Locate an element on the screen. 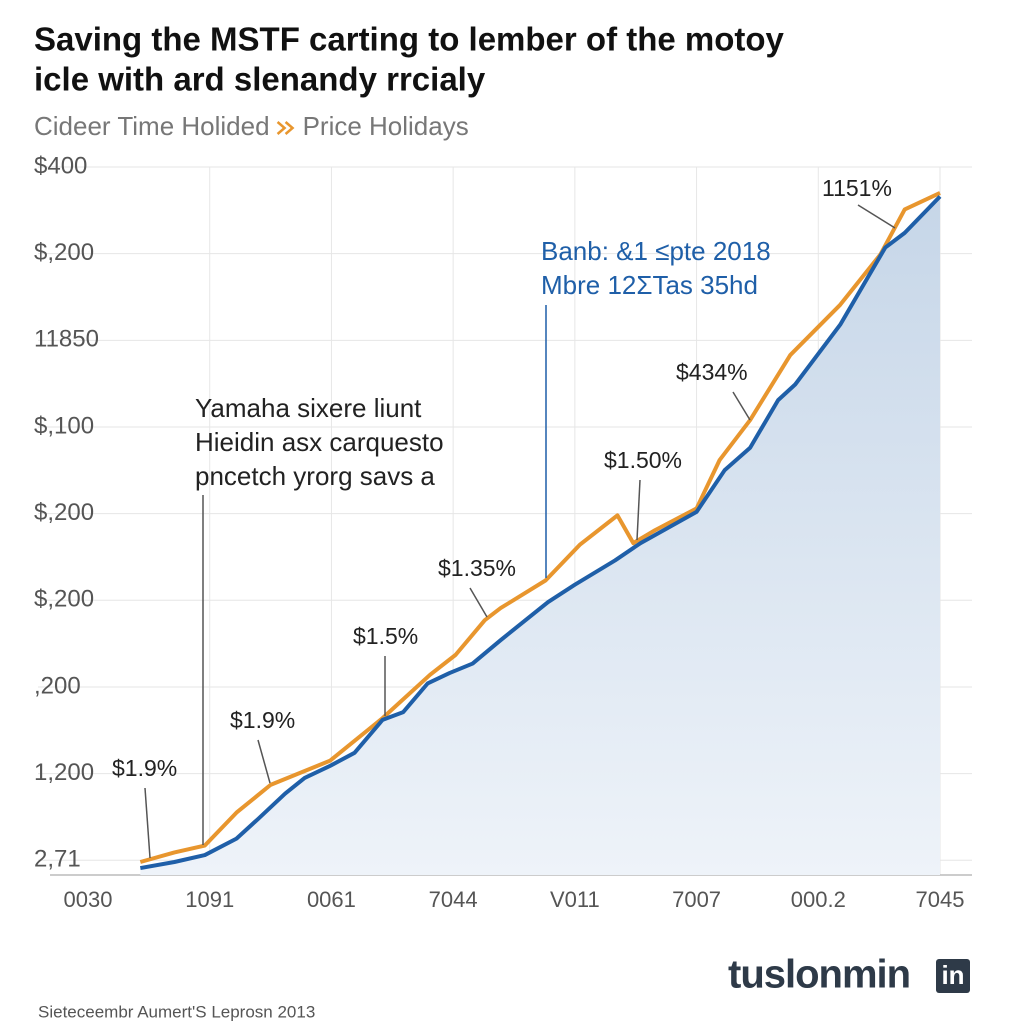 Image resolution: width=1024 pixels, height=1024 pixels. annotation-text: Yamaha sixere liunt is located at coordinates (308, 408).